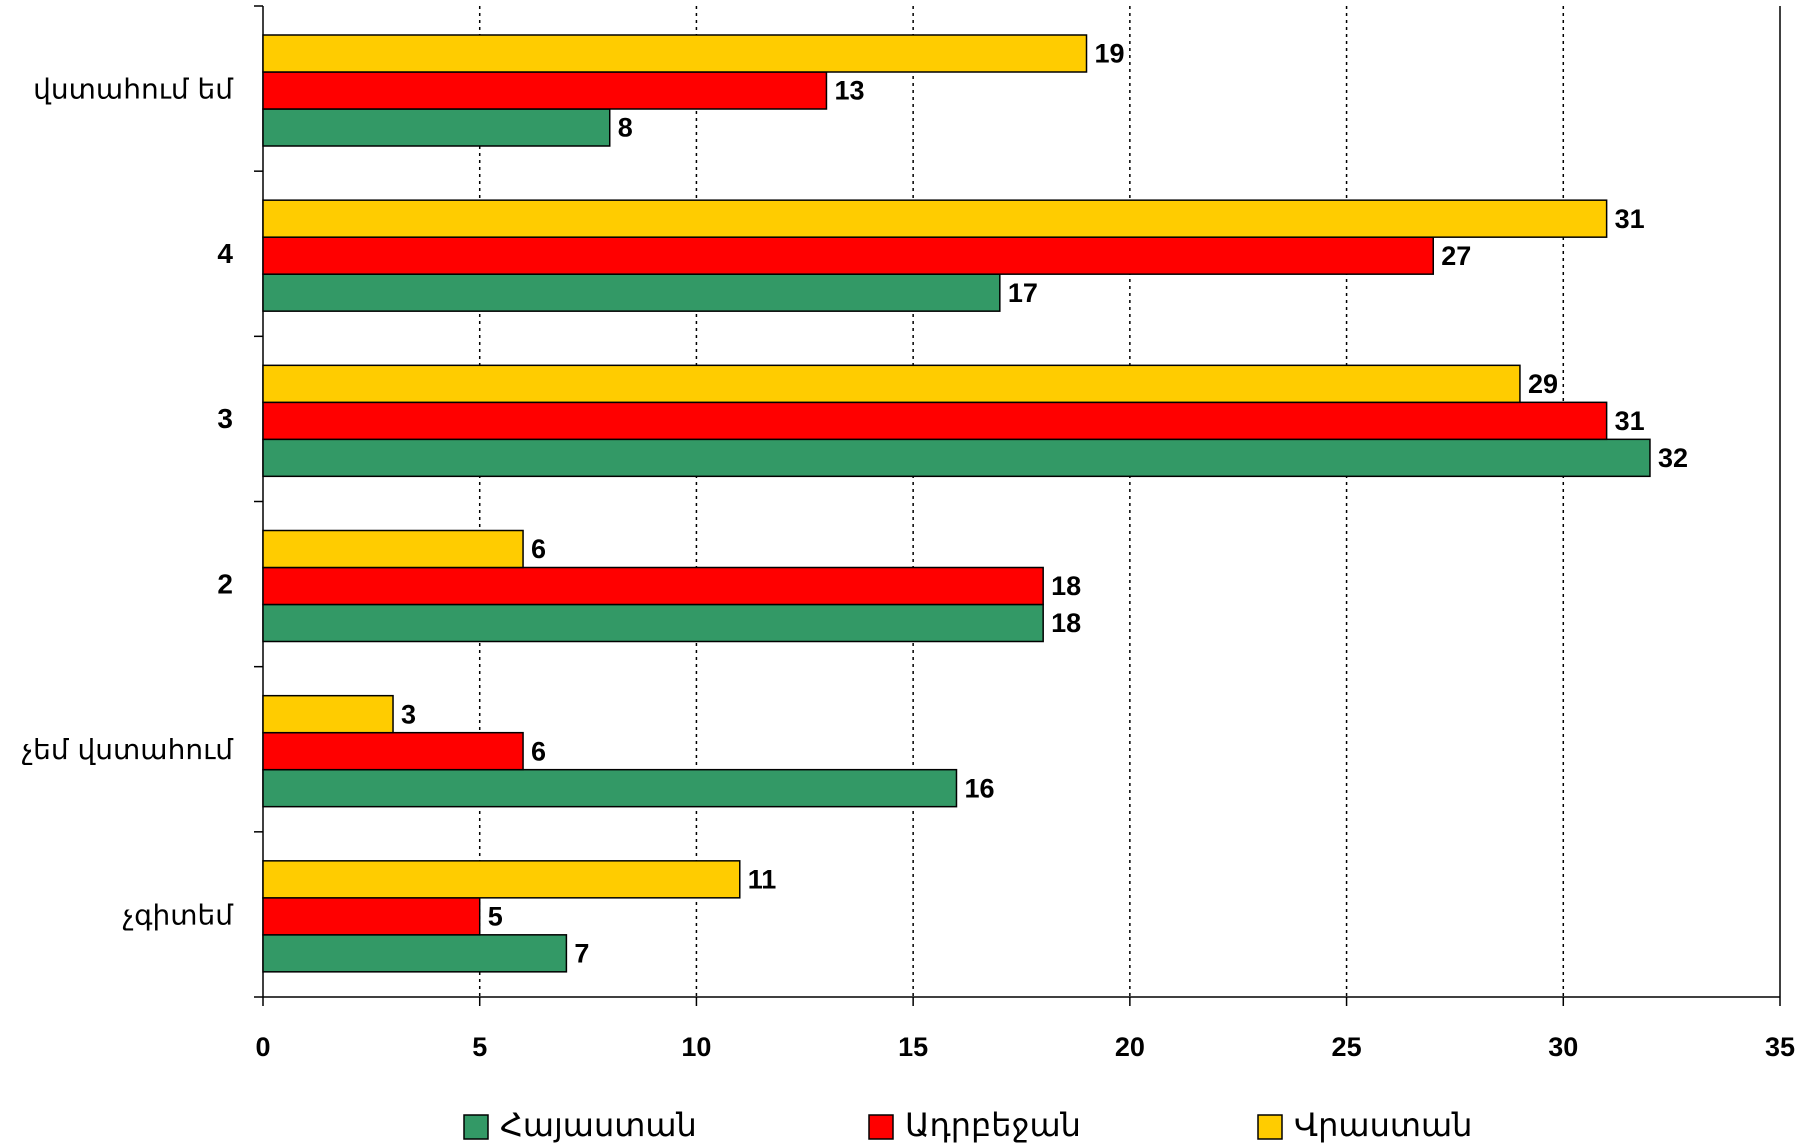 This screenshot has height=1146, width=1808. Describe the element at coordinates (133, 89) in the screenshot. I see `category-label: վստահում եմ` at that location.